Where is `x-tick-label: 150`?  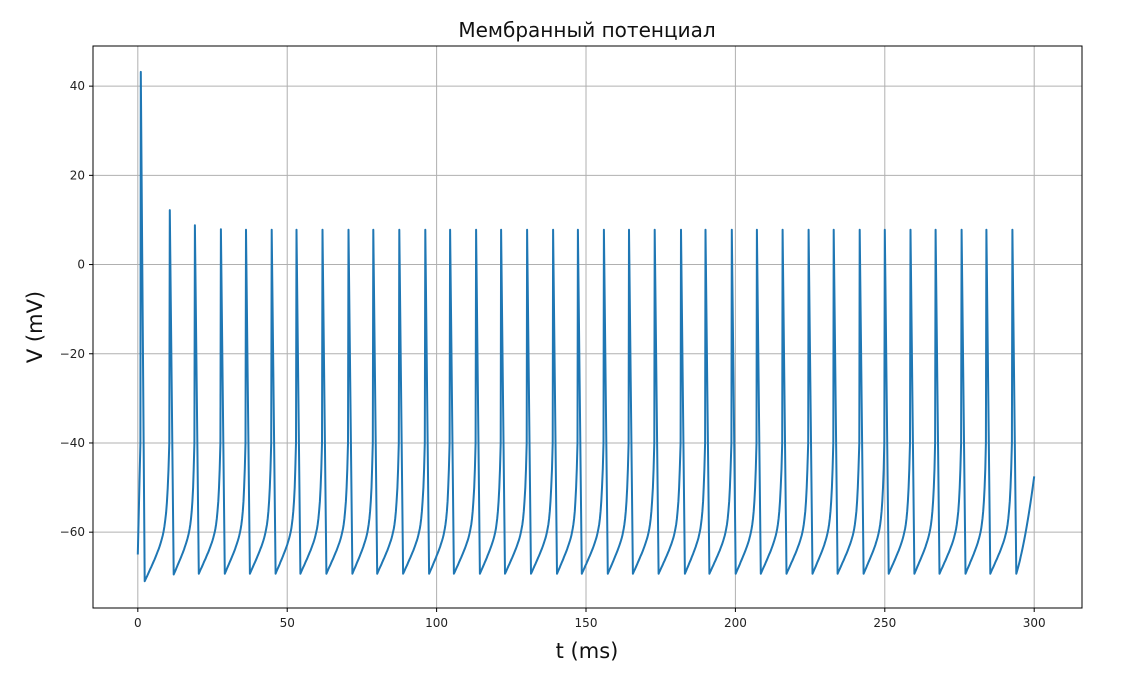 x-tick-label: 150 is located at coordinates (586, 623).